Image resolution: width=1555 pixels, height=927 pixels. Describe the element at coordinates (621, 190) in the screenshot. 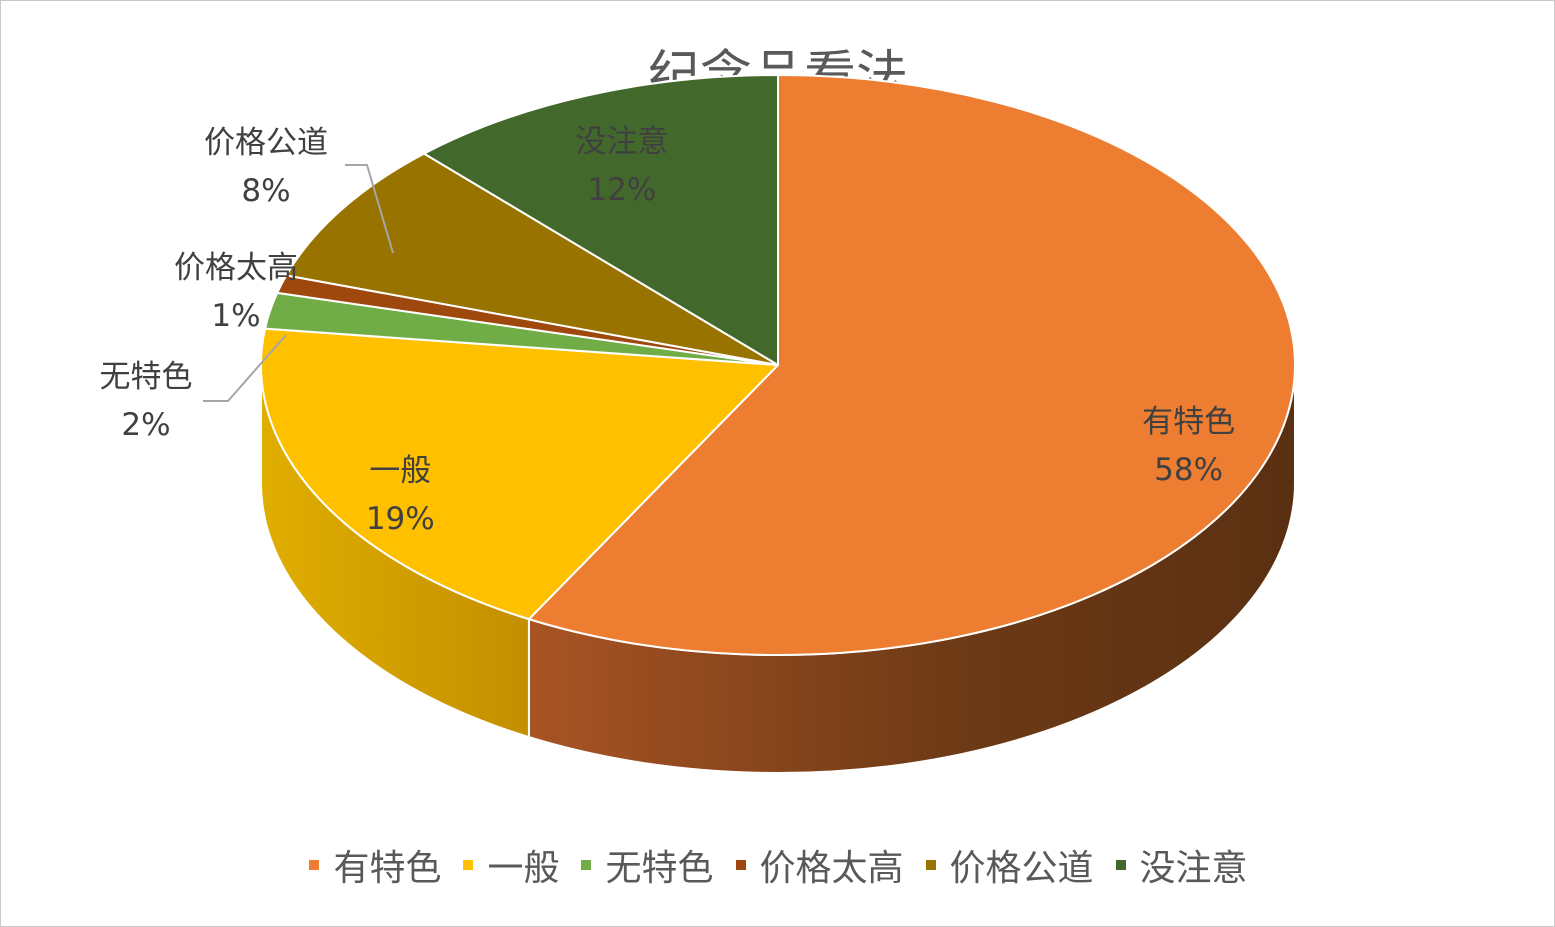

I see `data-label-percent-mei-zhuyi: 12%` at that location.